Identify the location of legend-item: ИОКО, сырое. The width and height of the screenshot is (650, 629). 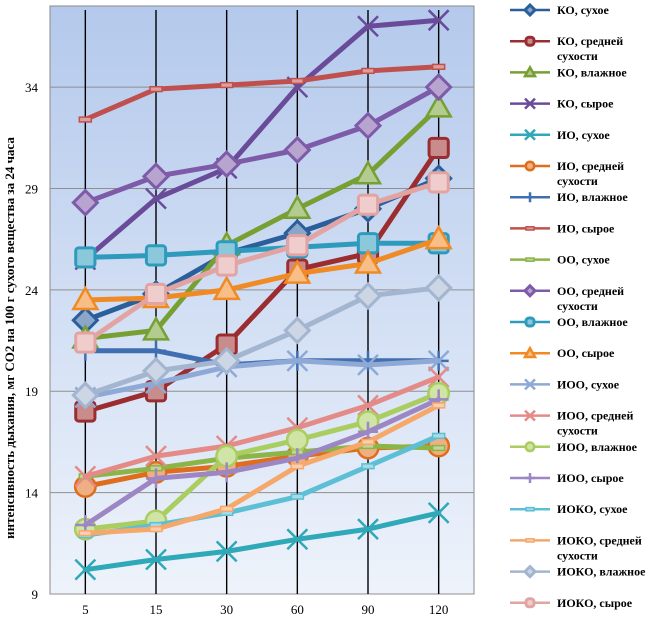
(571, 603).